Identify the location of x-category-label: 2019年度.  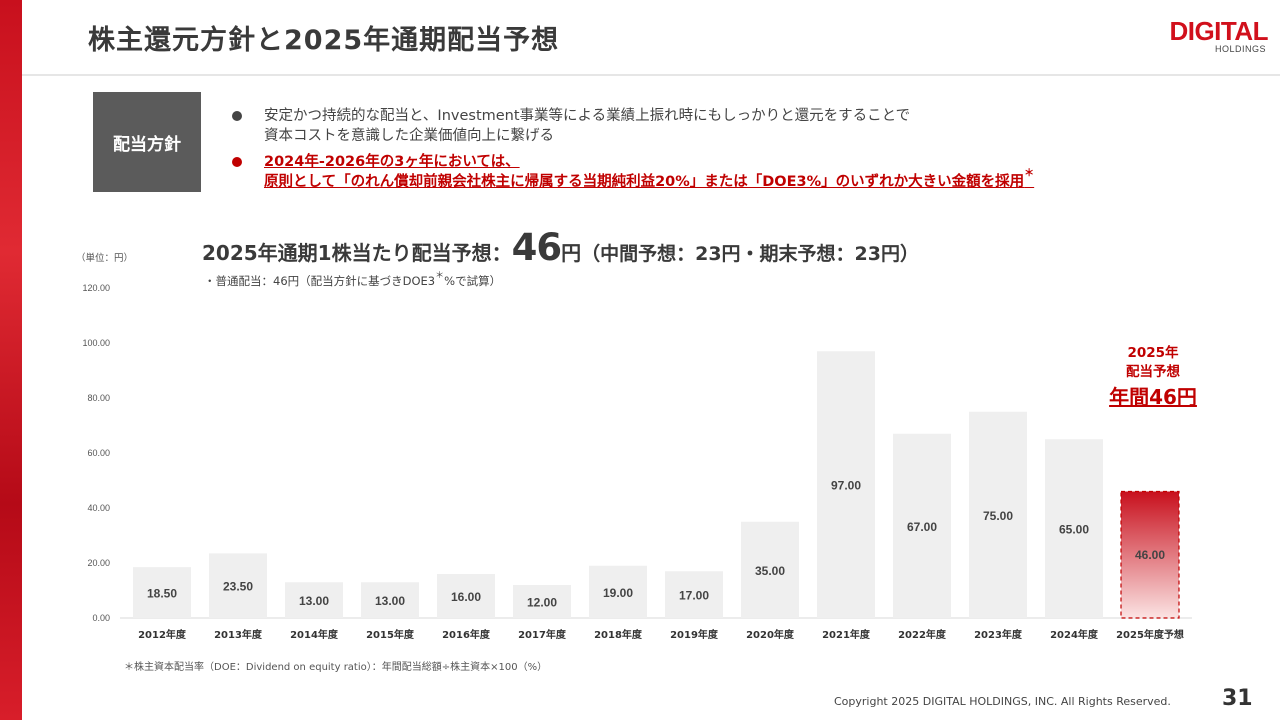
(694, 634).